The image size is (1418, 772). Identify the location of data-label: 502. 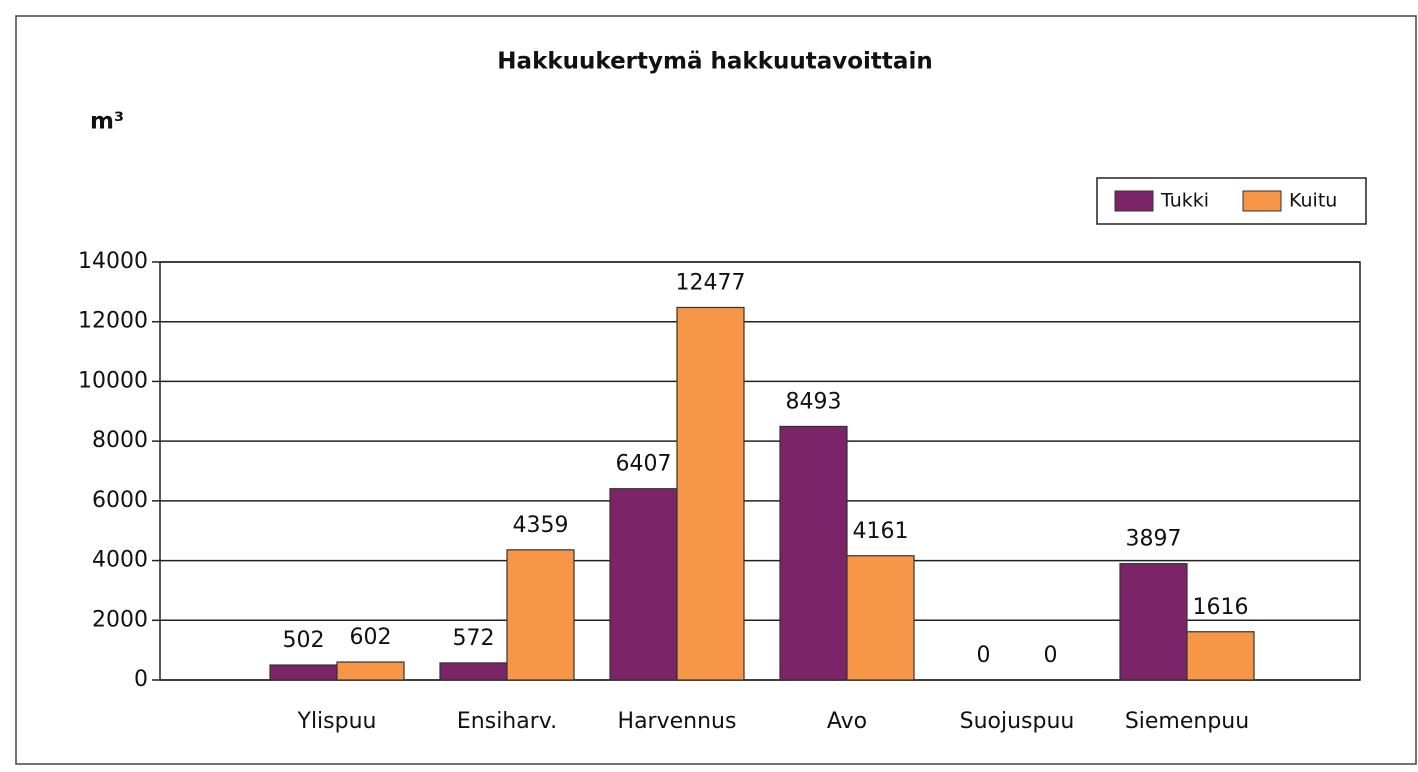
(304, 640).